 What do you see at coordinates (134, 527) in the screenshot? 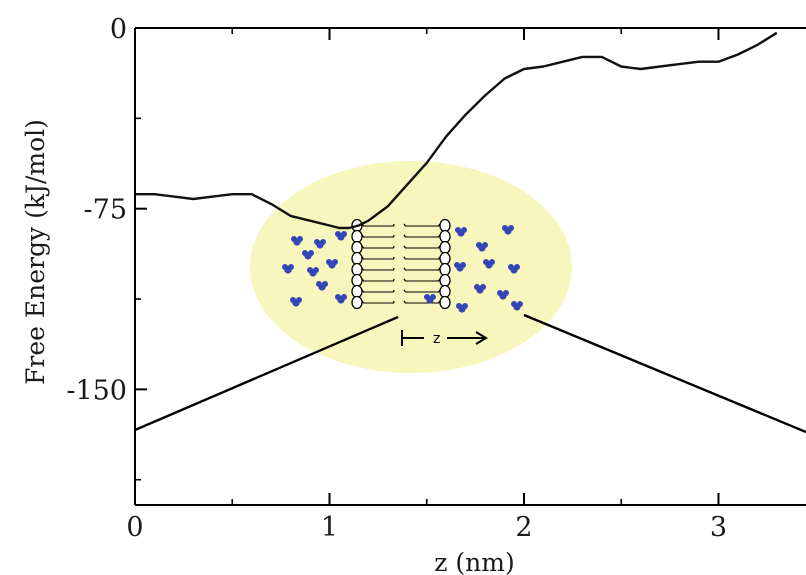
I see `x-tick-label: 0` at bounding box center [134, 527].